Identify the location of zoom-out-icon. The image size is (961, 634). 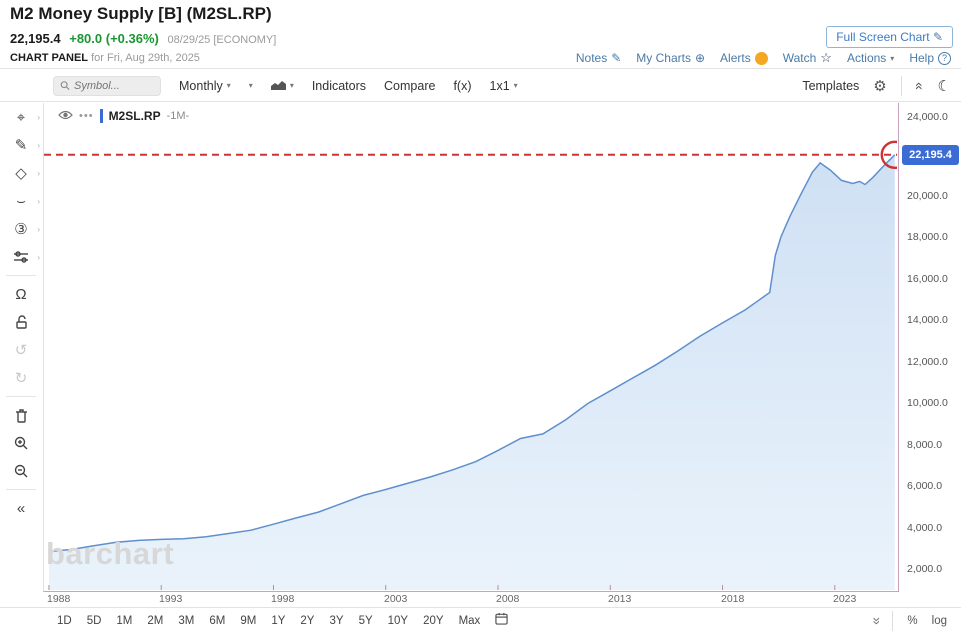
(21, 471).